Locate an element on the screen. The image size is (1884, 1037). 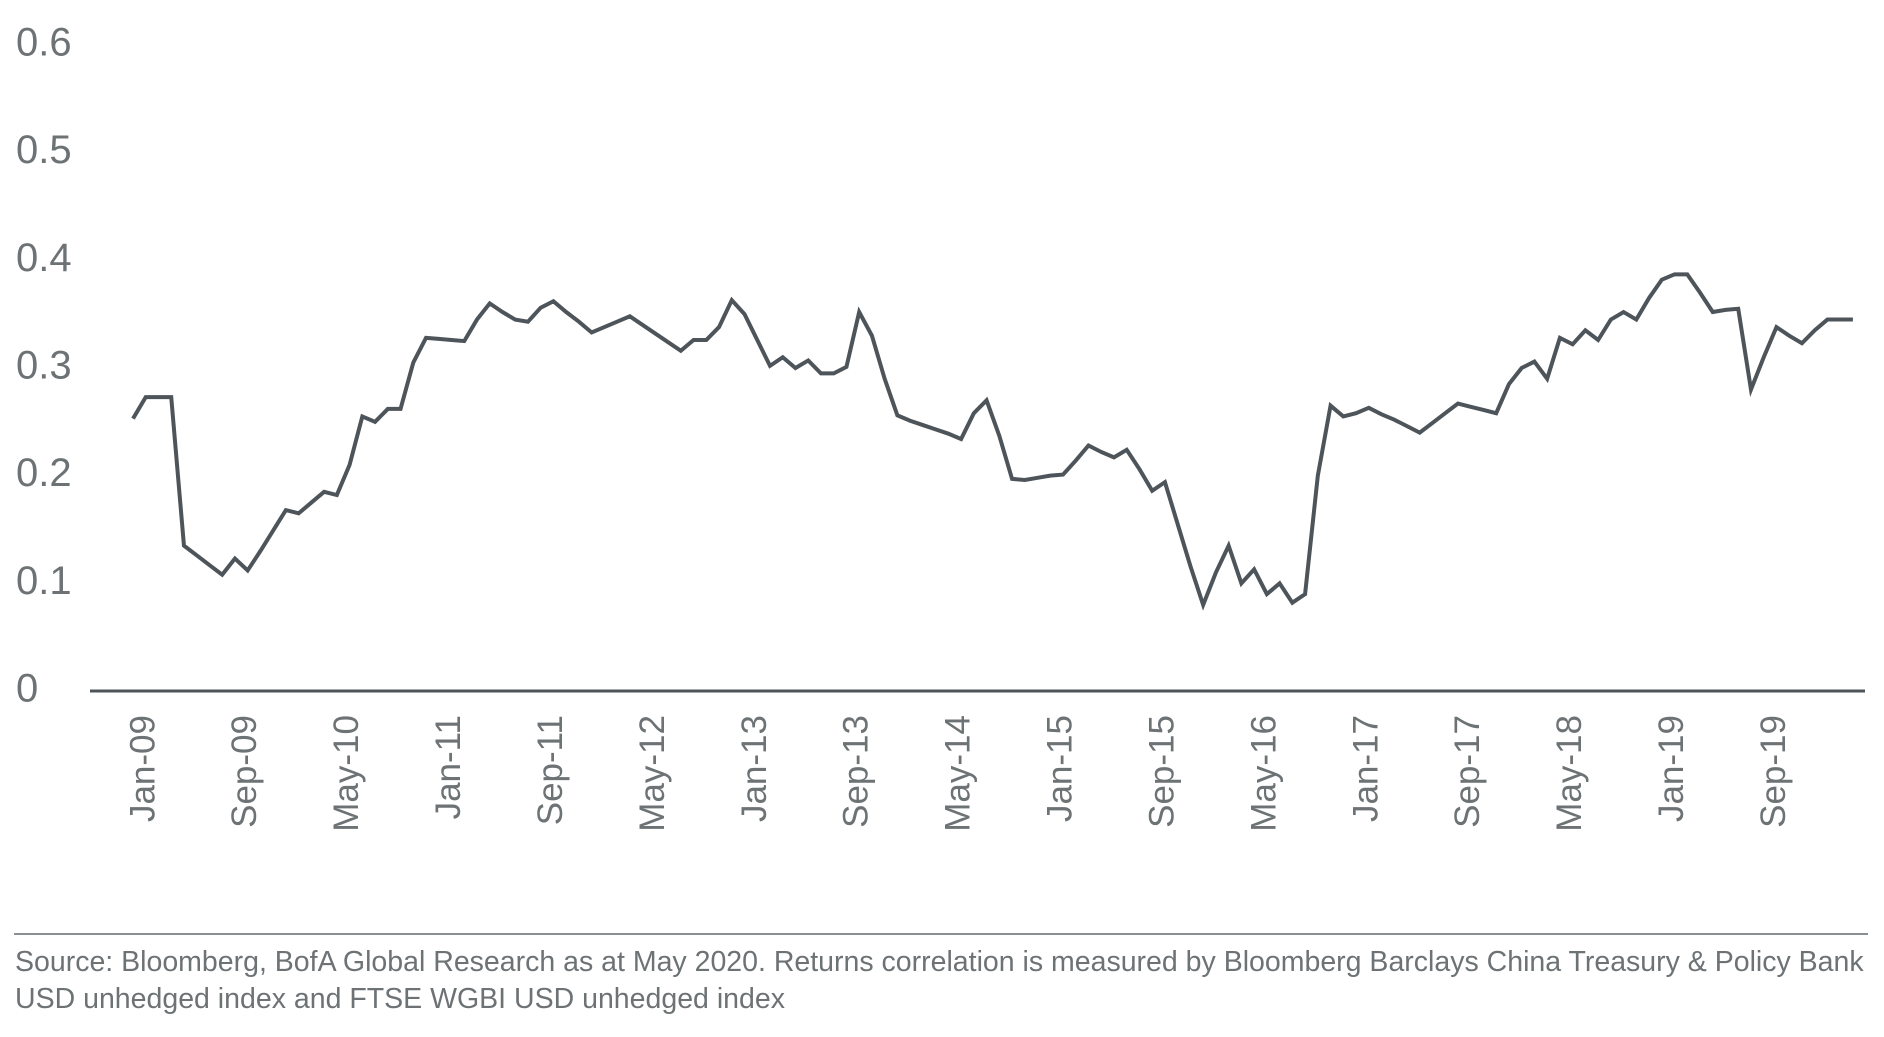
x-tick-label: May-14 is located at coordinates (958, 773).